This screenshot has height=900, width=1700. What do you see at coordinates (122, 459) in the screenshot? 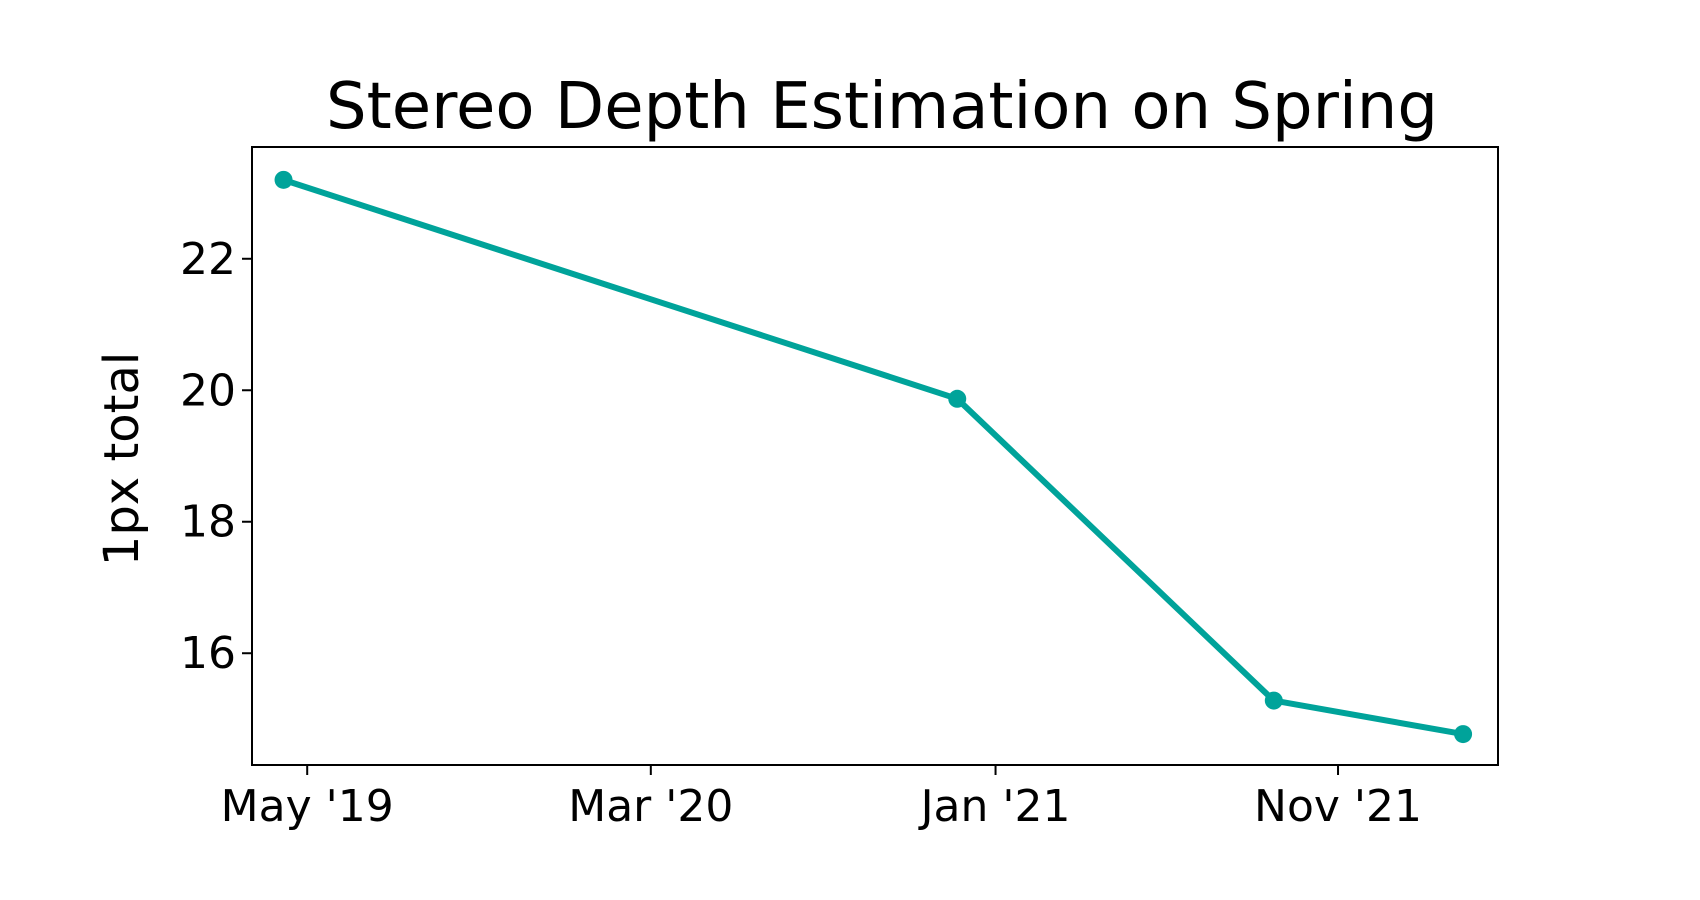
I see `y-axis-label: 1px total` at bounding box center [122, 459].